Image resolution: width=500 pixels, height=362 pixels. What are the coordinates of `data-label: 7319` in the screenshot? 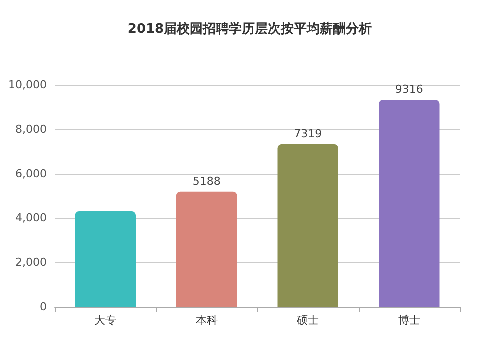 It's located at (308, 134).